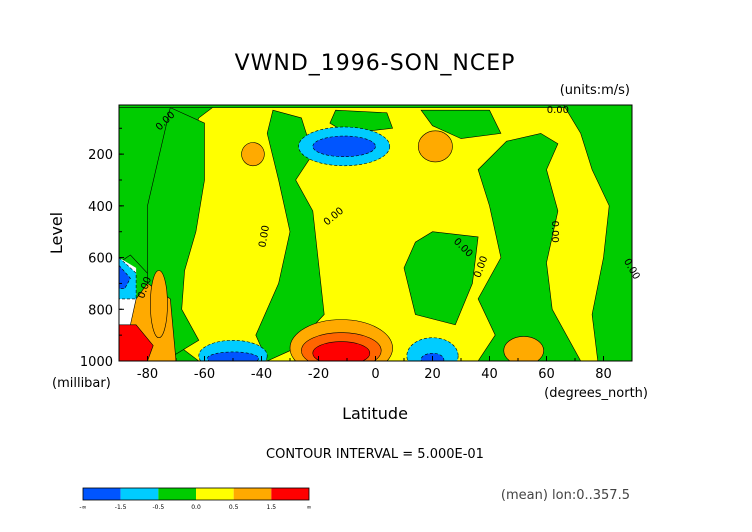  Describe the element at coordinates (603, 374) in the screenshot. I see `x-tick-label: 80` at that location.